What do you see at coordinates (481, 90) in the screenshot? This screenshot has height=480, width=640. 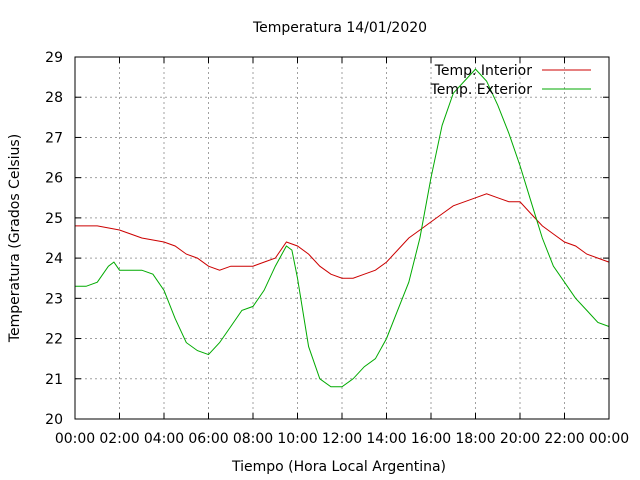 I see `legend-label: Temp. Exterior` at bounding box center [481, 90].